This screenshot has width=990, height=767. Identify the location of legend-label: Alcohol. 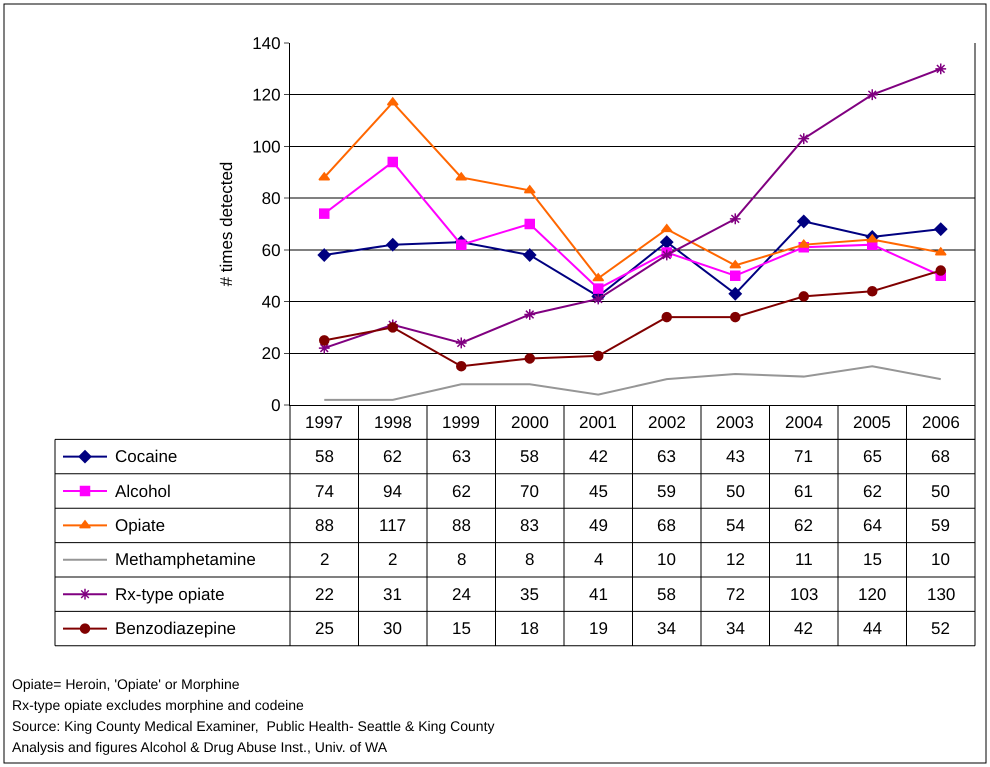
(143, 491).